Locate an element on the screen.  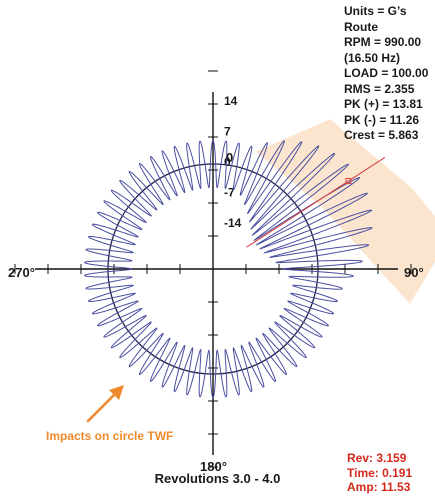
impacts-annotation: Impacts on circle TWF is located at coordinates (110, 436).